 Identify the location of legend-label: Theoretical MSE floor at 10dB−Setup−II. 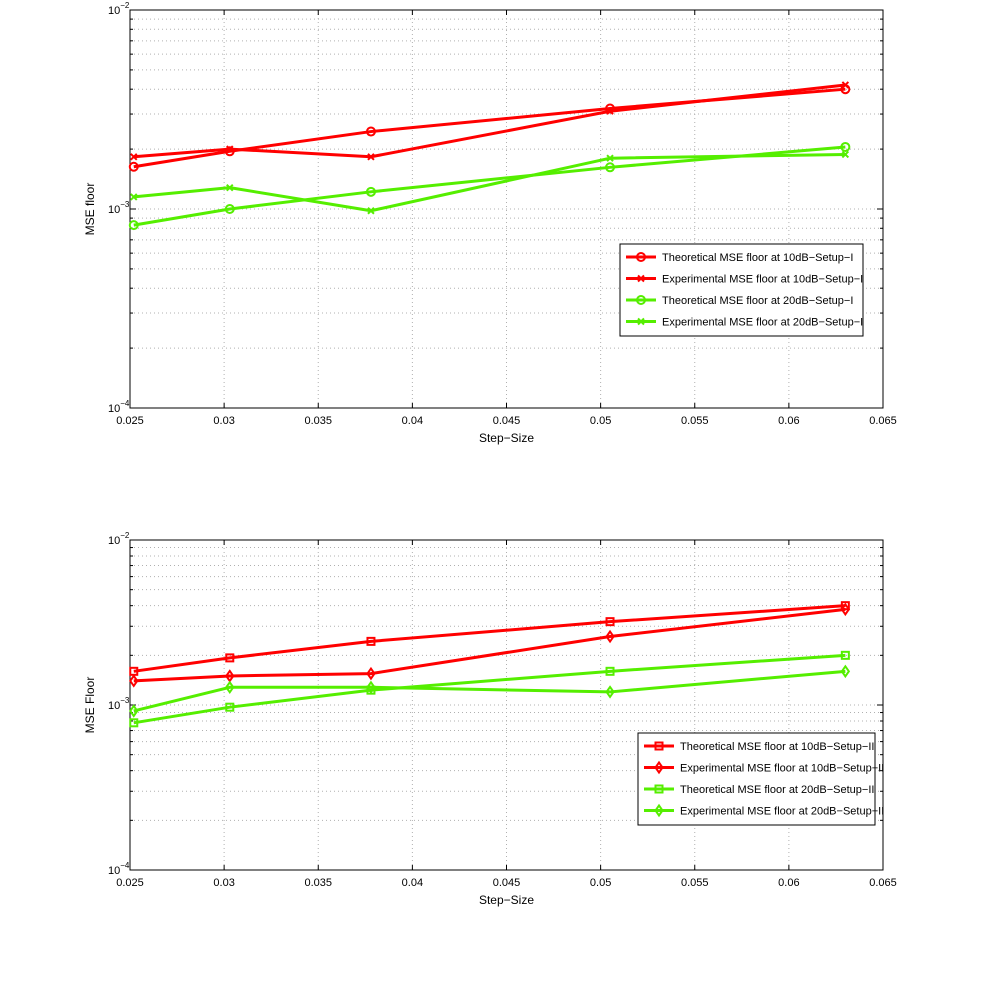
(777, 747).